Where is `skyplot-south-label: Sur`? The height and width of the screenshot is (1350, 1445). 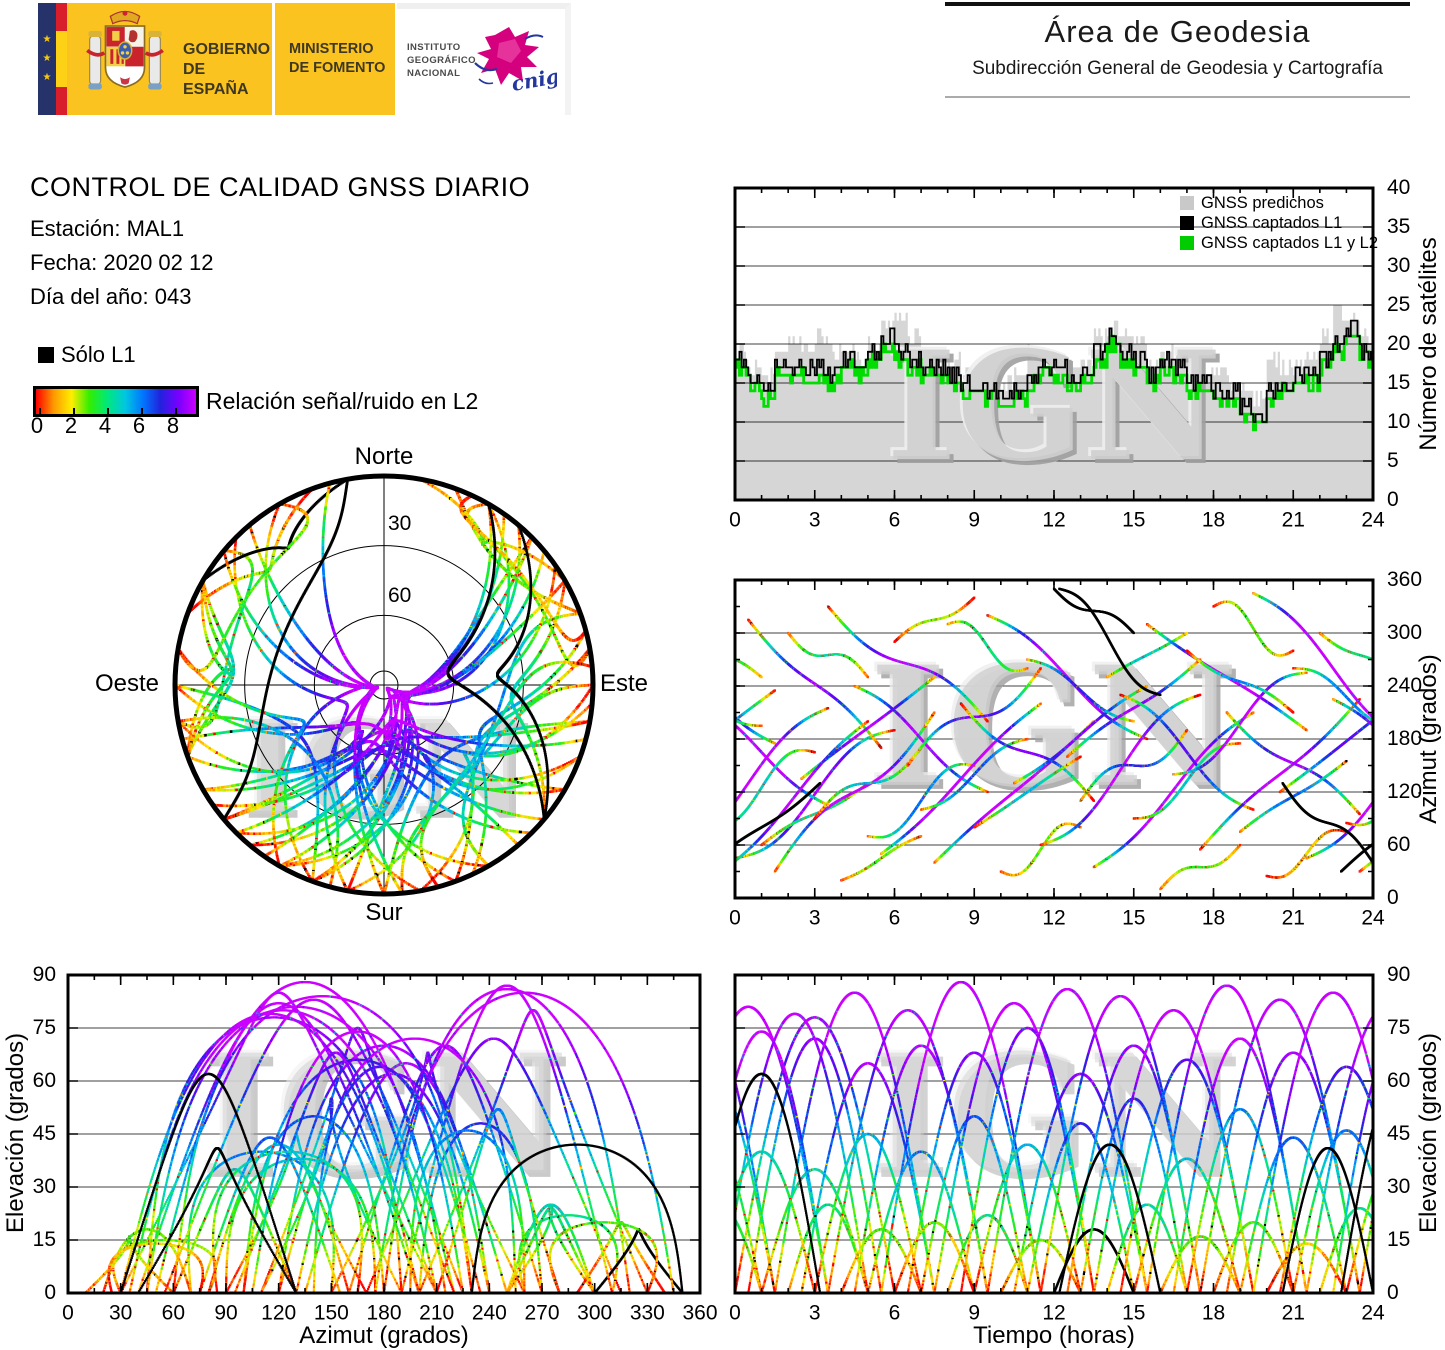
skyplot-south-label: Sur is located at coordinates (384, 912).